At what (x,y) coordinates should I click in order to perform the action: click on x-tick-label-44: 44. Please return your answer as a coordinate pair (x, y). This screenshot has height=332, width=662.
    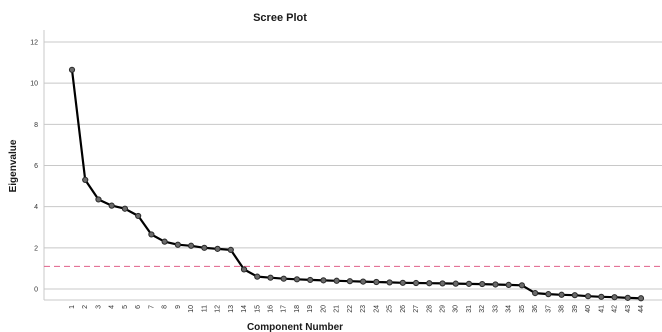
    Looking at the image, I should click on (641, 309).